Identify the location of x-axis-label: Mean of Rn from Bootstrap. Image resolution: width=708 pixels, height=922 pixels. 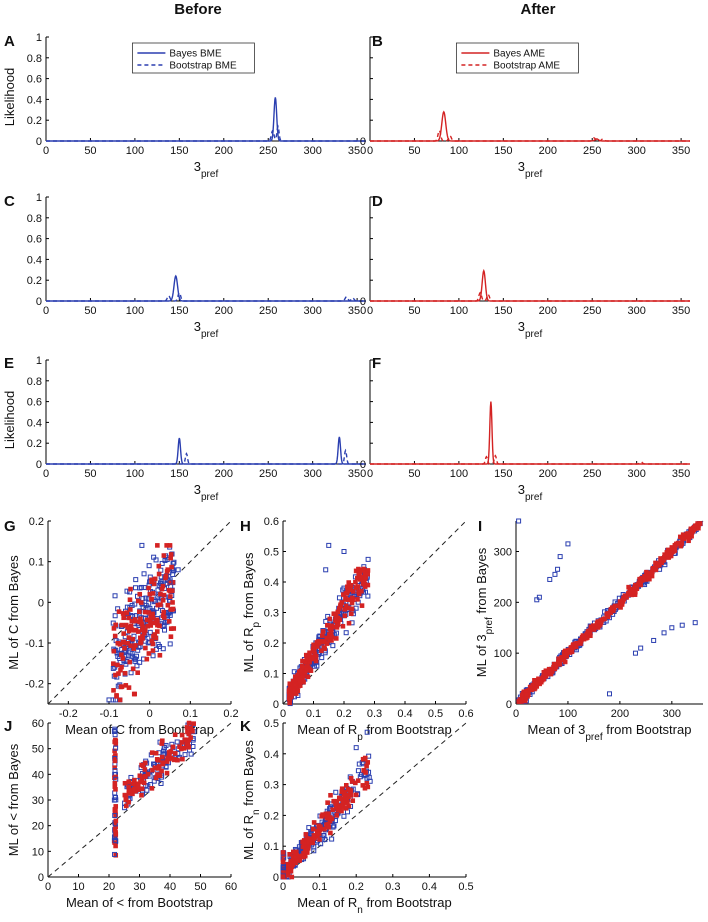
(374, 905).